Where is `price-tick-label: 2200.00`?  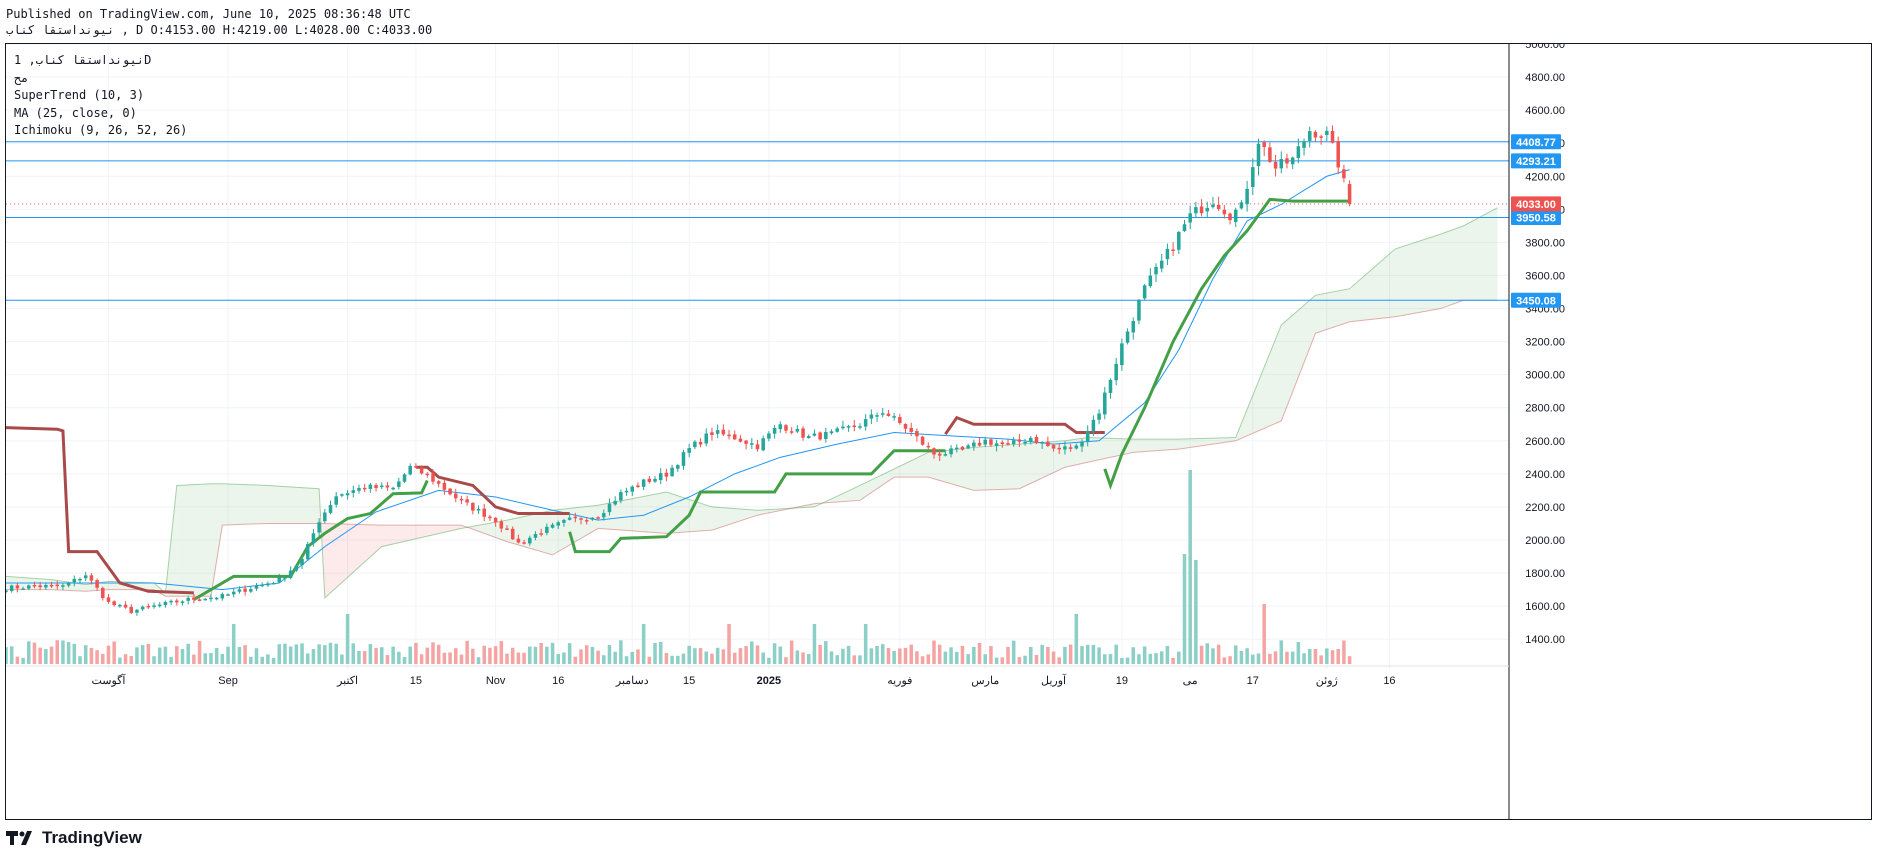
price-tick-label: 2200.00 is located at coordinates (1545, 508).